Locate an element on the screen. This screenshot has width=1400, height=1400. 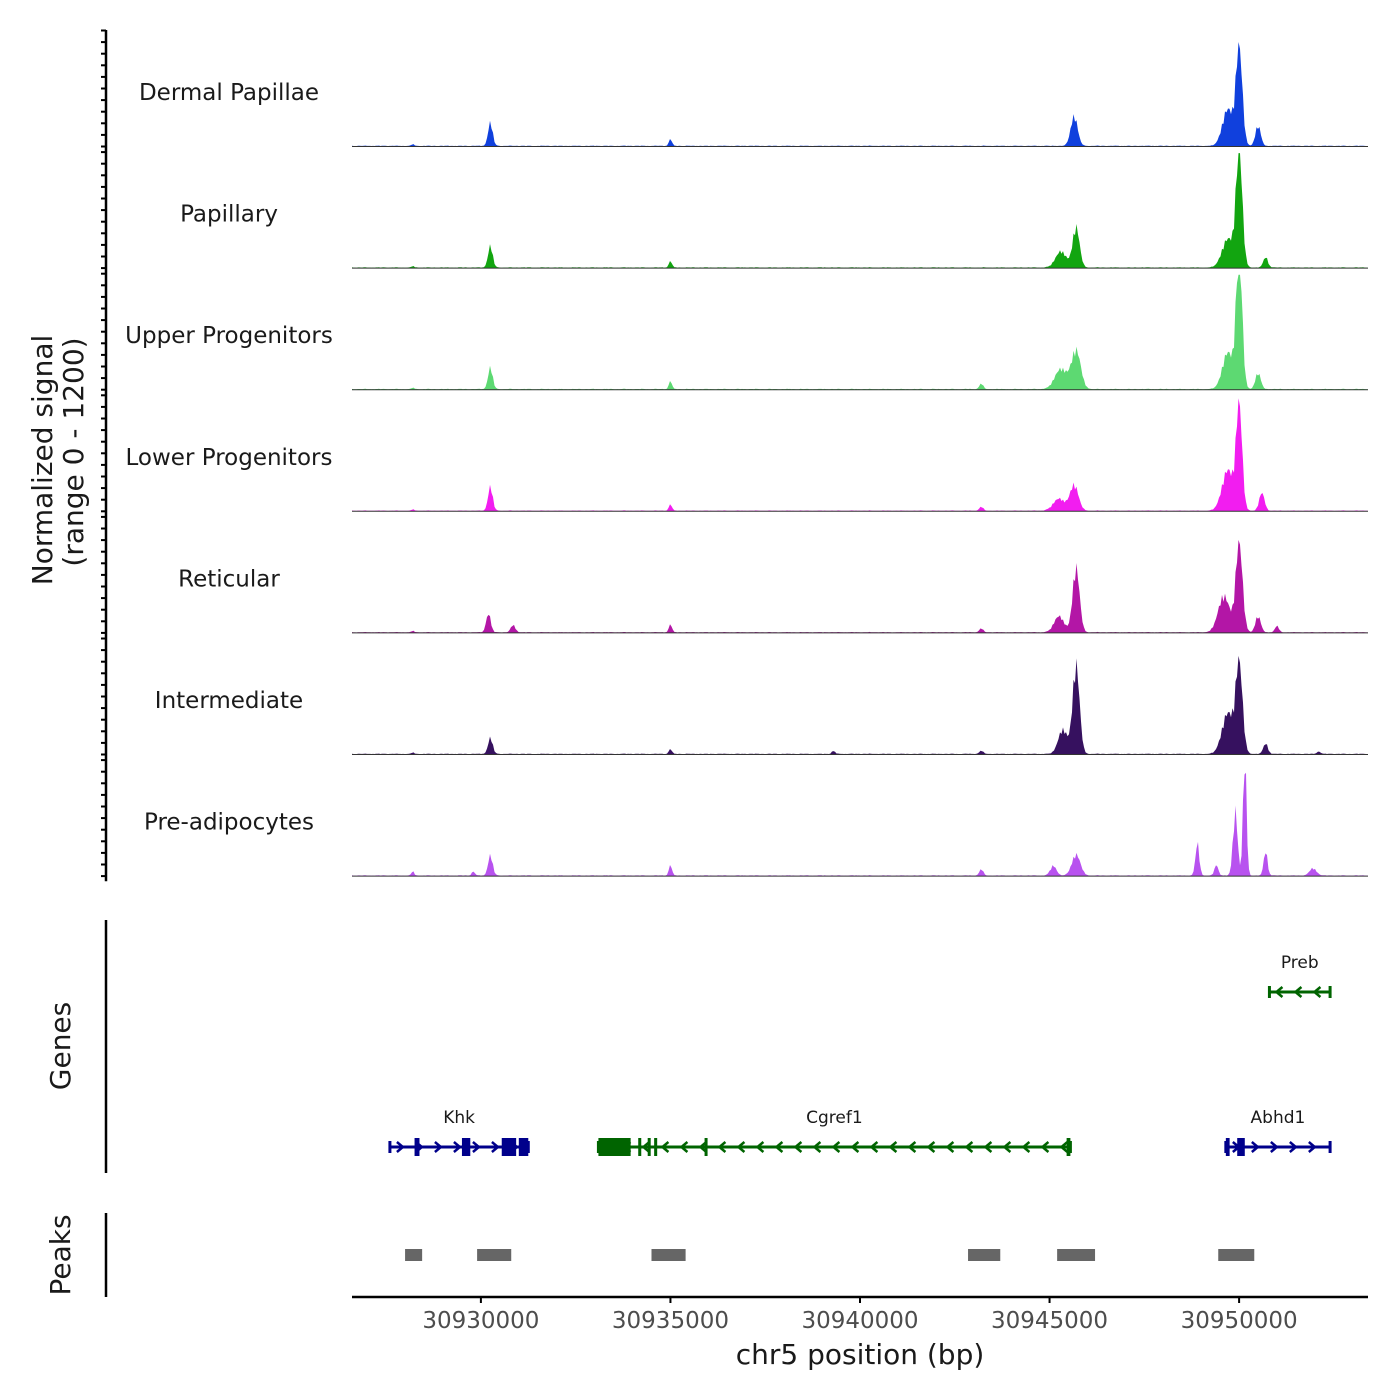
x-tick-label: 30930000 is located at coordinates (480, 1321).